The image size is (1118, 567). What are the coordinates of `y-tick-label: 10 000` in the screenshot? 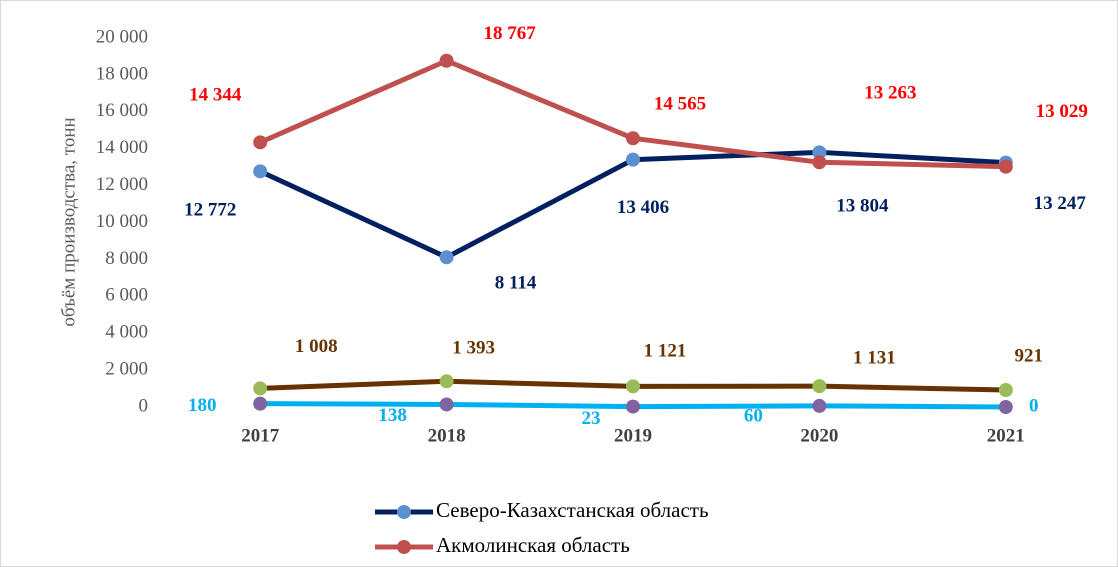 It's located at (122, 221).